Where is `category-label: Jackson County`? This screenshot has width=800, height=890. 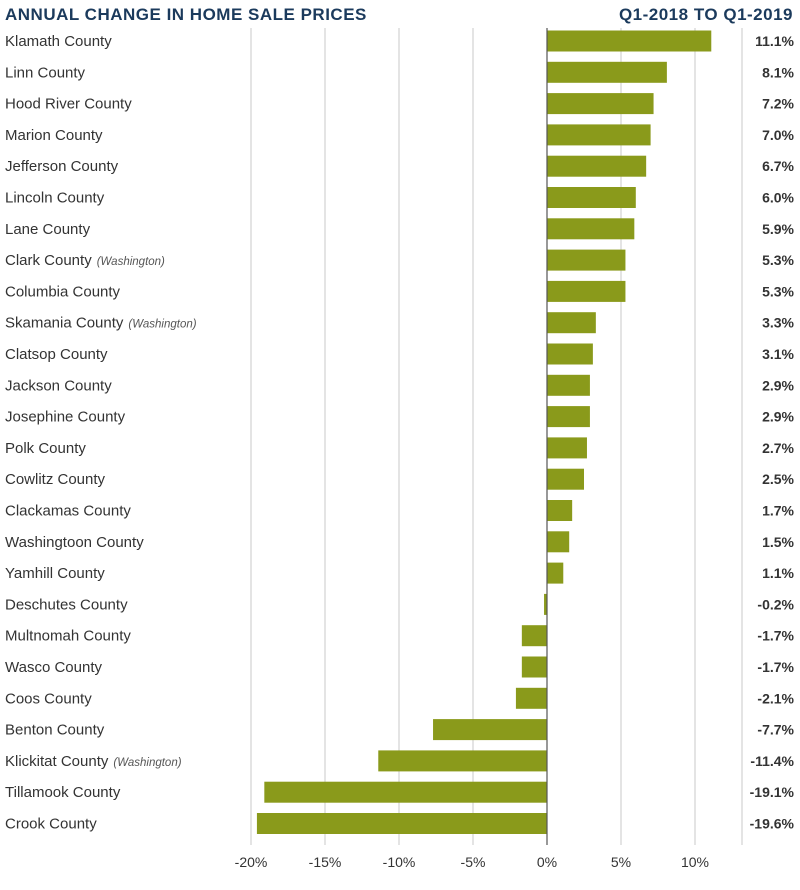
category-label: Jackson County is located at coordinates (58, 385).